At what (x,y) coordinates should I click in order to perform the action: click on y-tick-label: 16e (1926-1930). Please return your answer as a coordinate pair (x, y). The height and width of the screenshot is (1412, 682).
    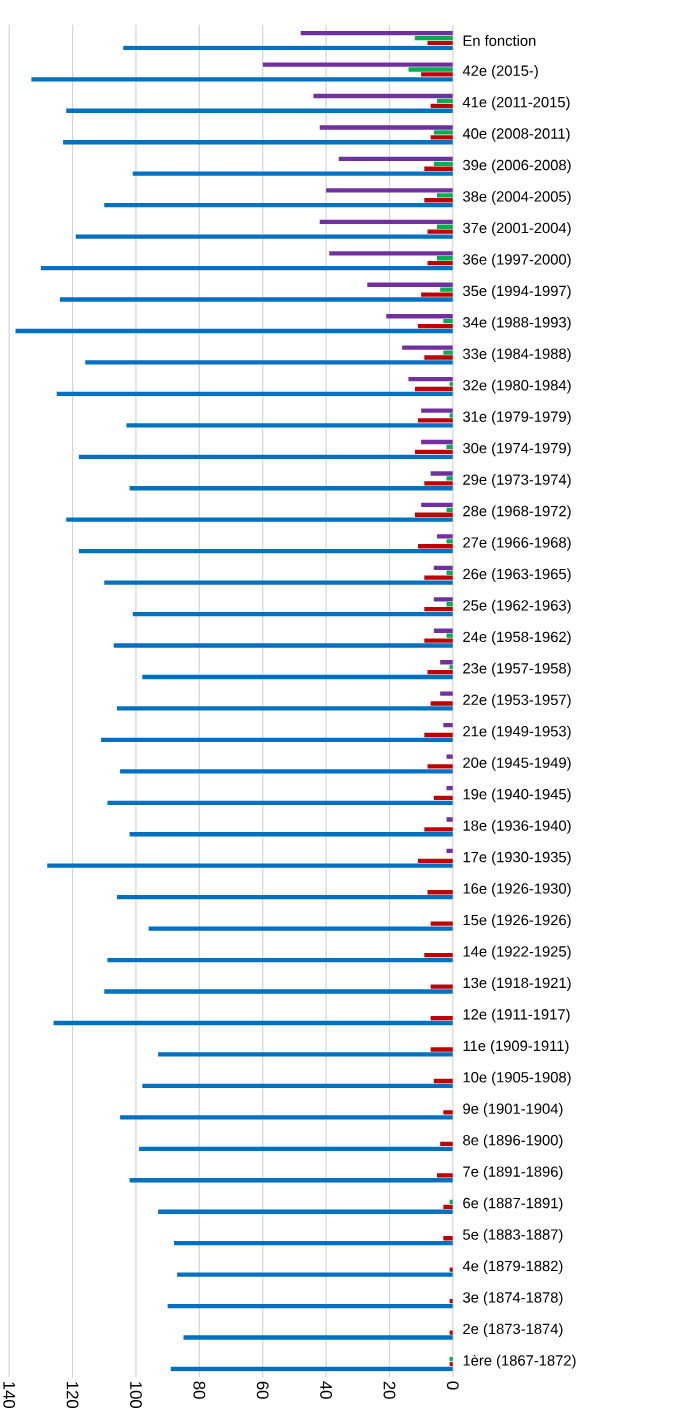
    Looking at the image, I should click on (517, 889).